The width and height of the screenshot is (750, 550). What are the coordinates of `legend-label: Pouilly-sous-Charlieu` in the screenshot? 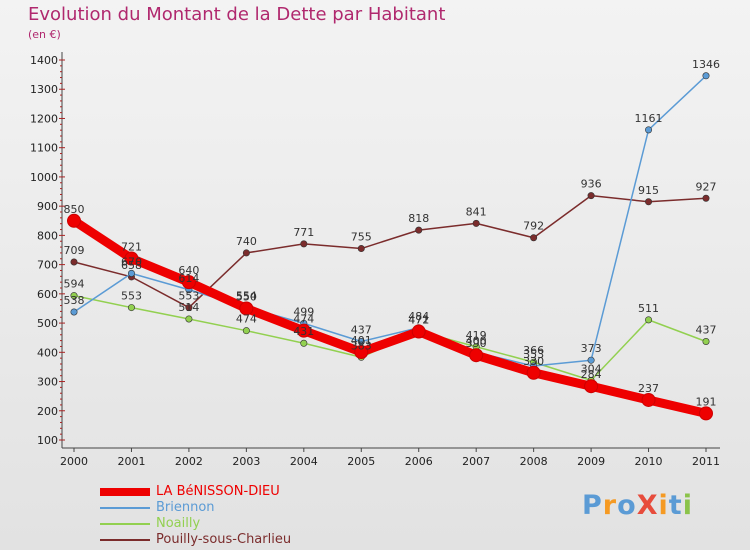 It's located at (224, 539).